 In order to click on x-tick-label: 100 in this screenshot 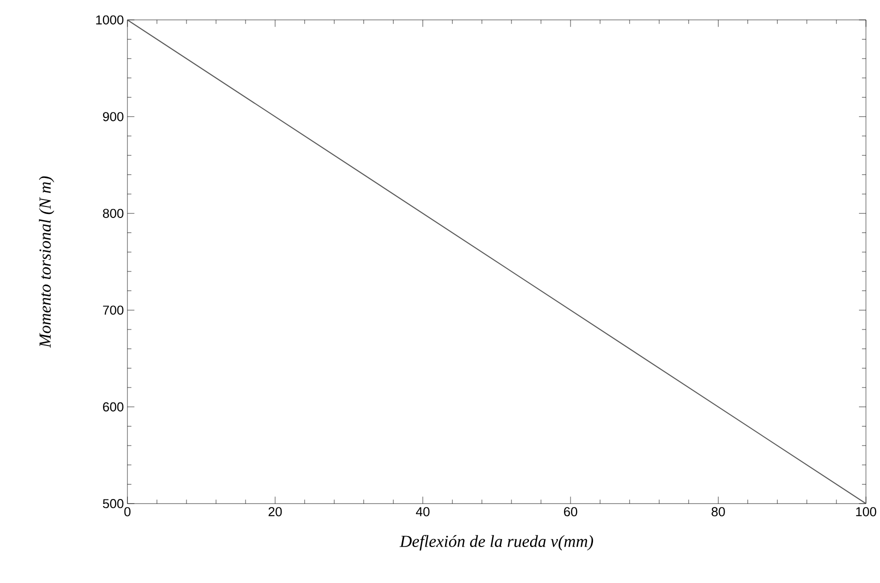, I will do `click(866, 511)`.